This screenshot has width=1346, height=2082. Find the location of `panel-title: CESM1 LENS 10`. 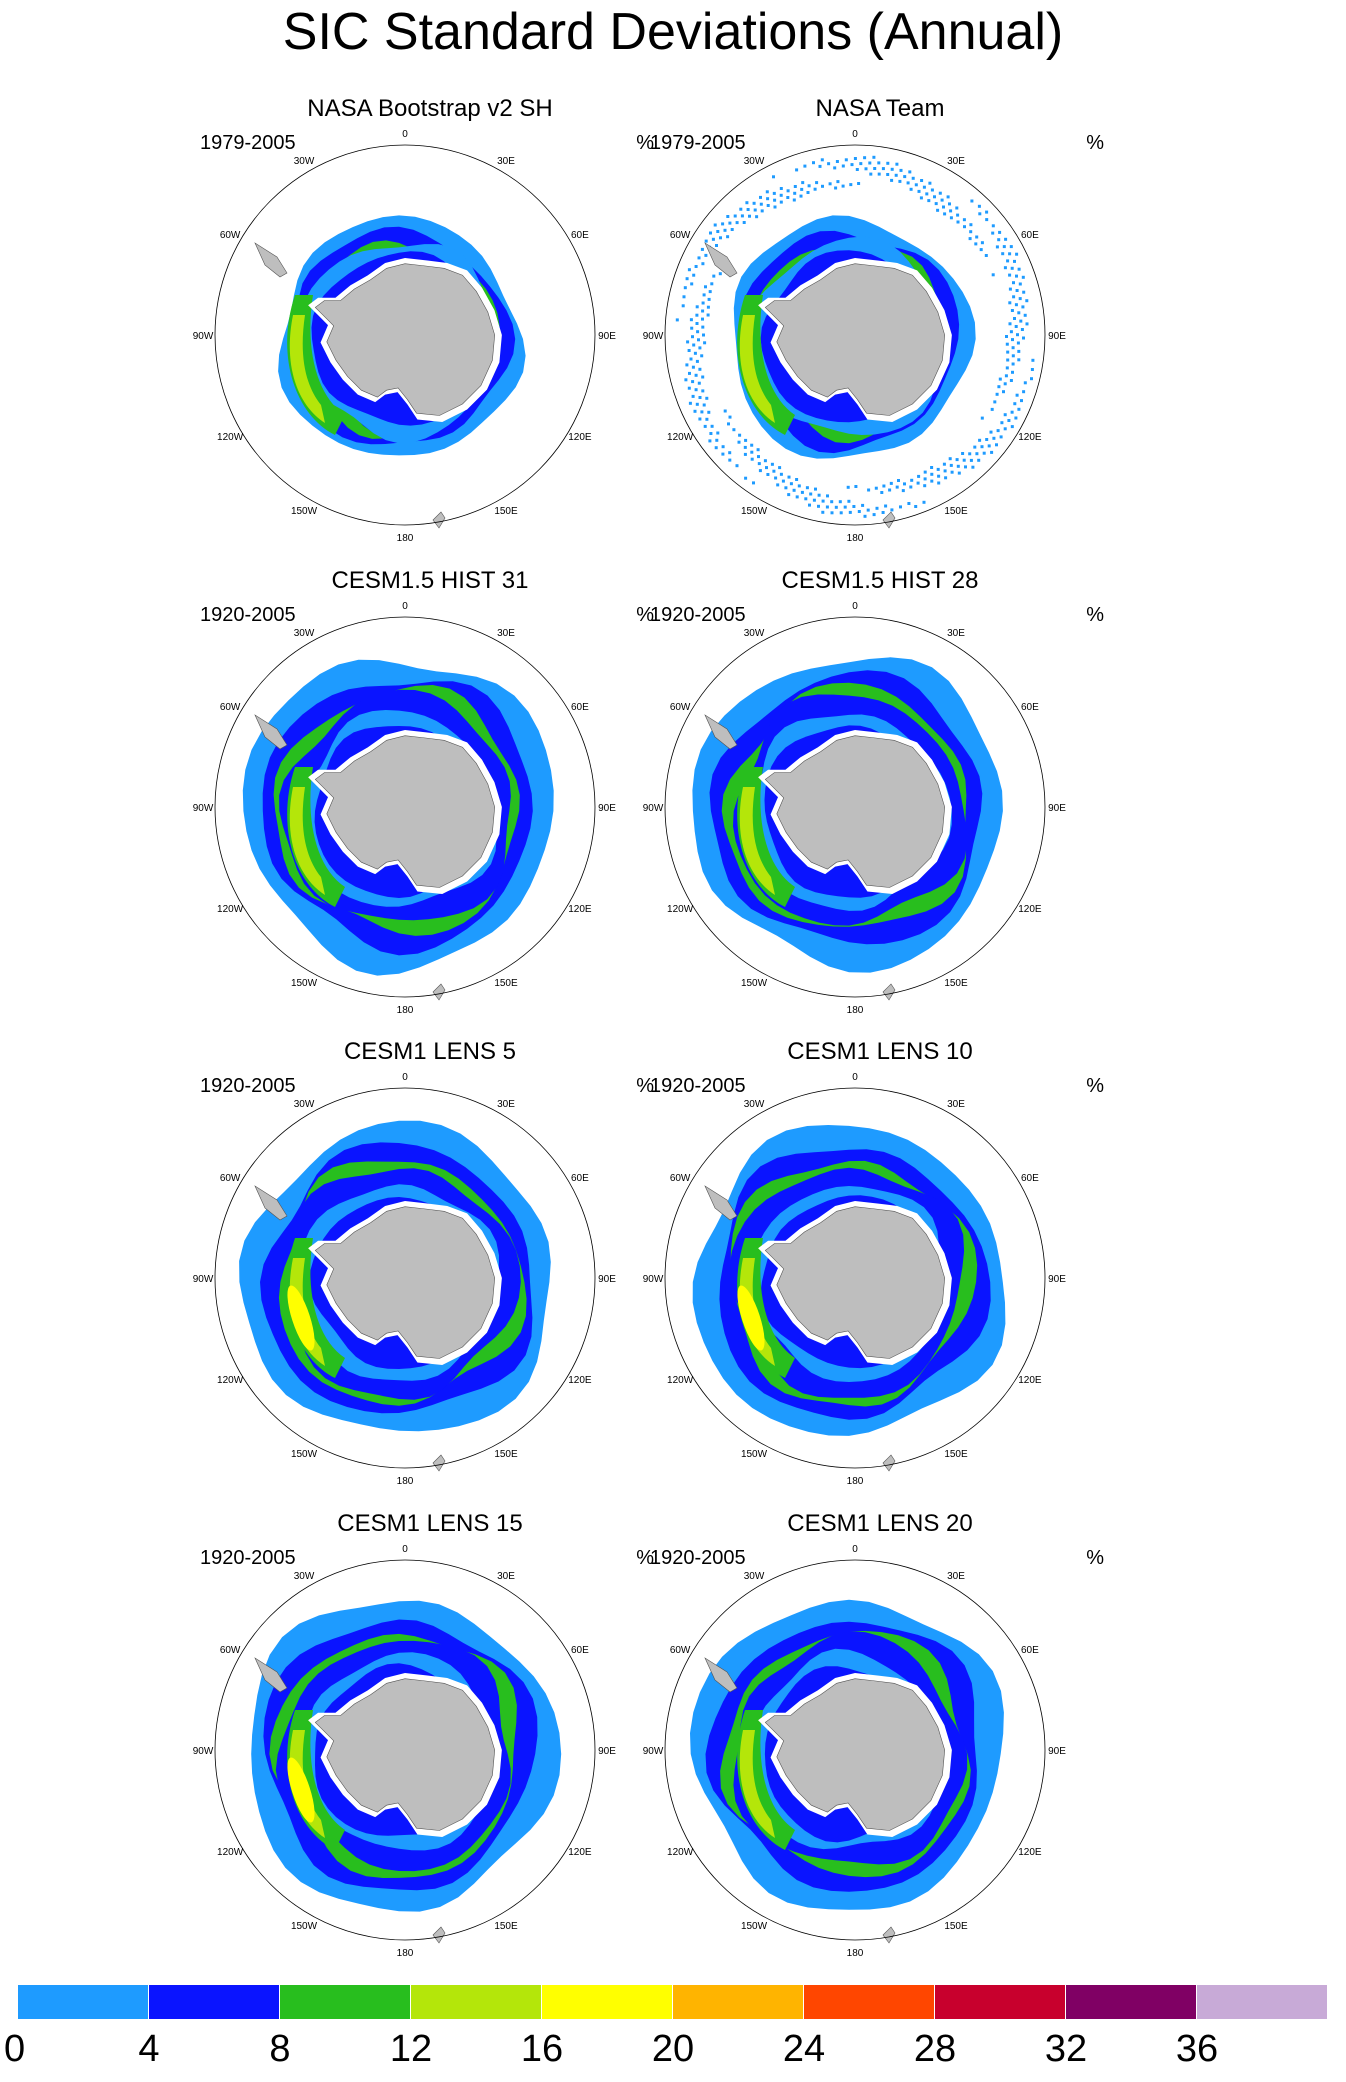

panel-title: CESM1 LENS 10 is located at coordinates (880, 1051).